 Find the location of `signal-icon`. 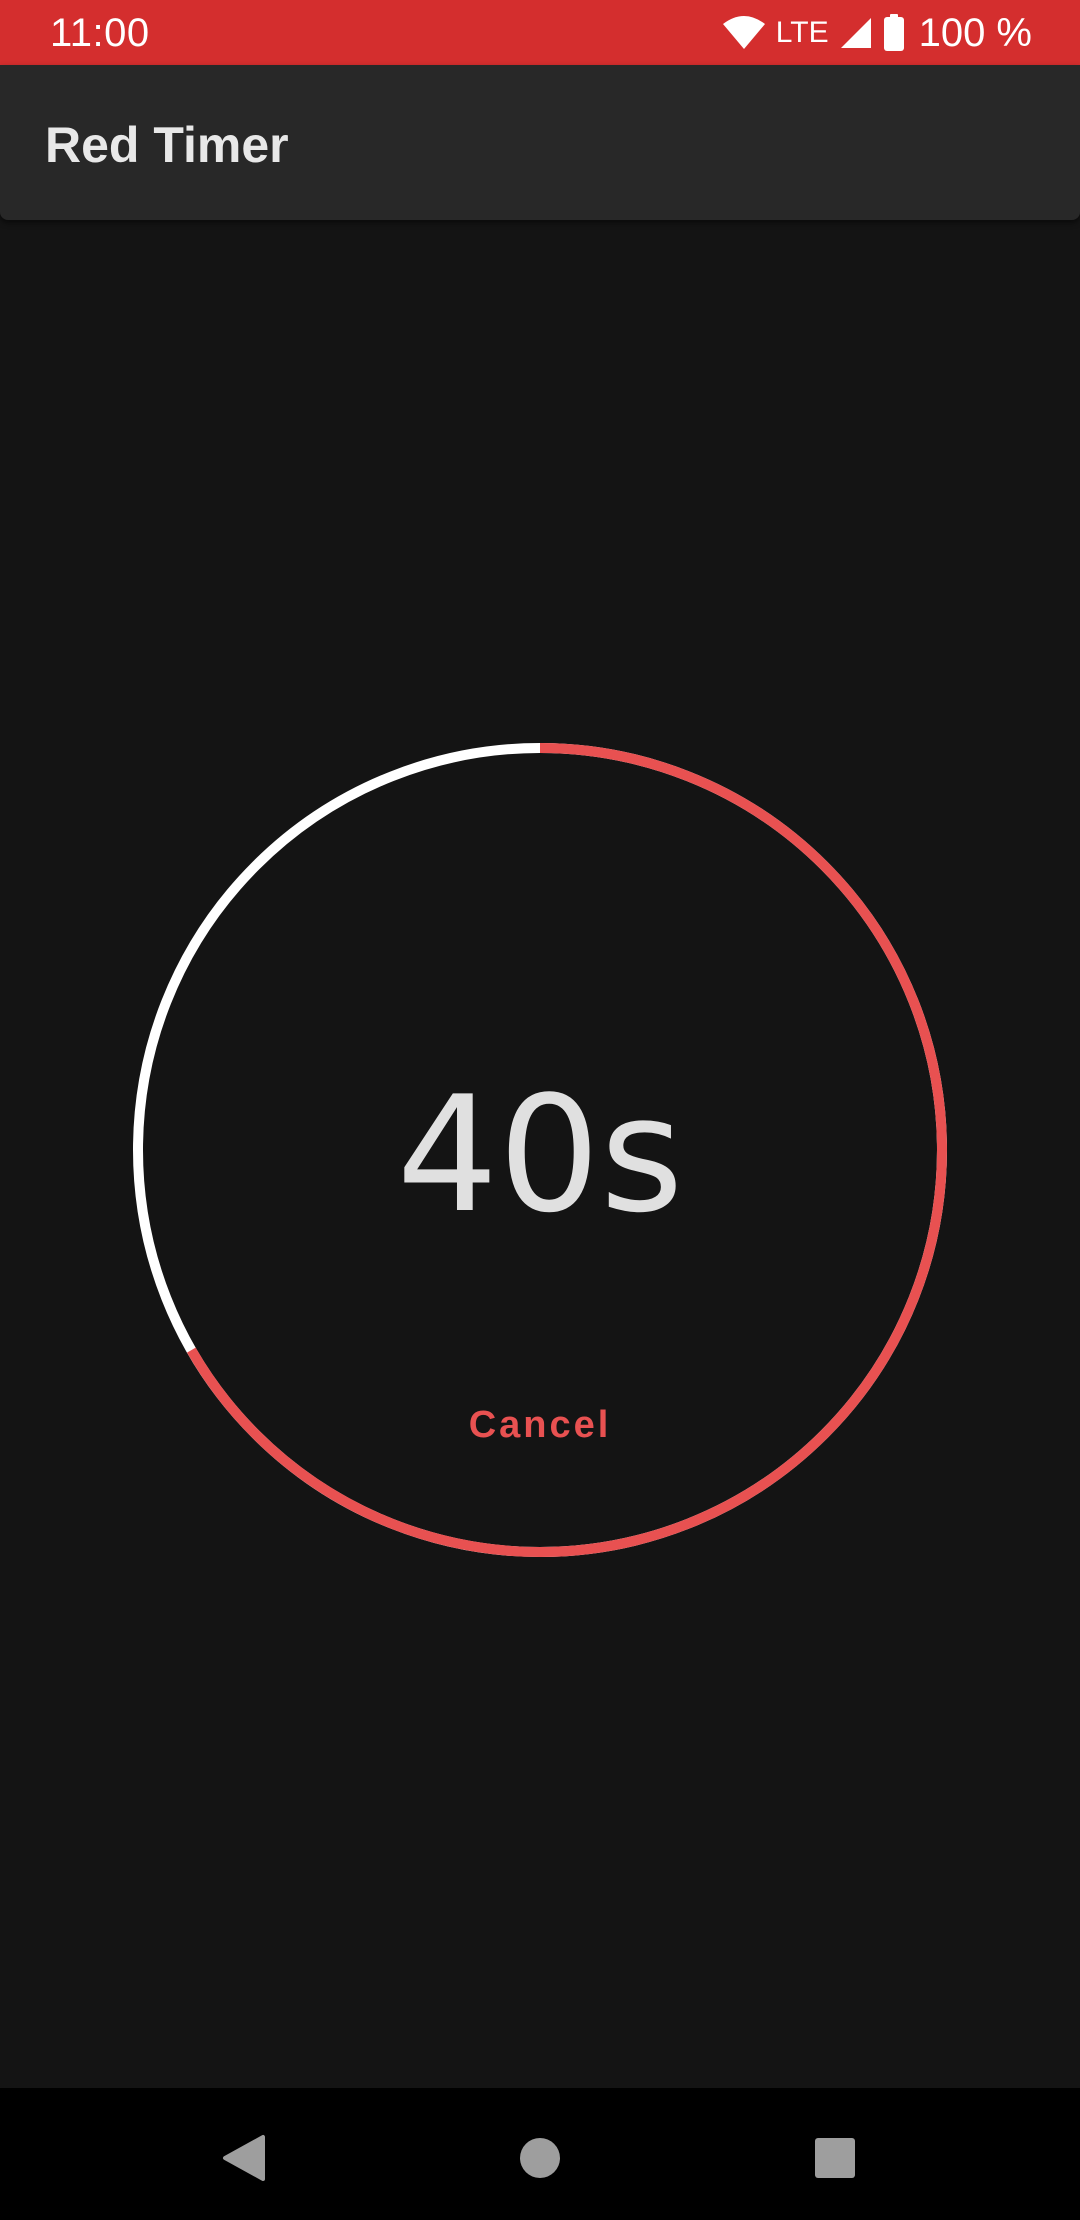

signal-icon is located at coordinates (855, 33).